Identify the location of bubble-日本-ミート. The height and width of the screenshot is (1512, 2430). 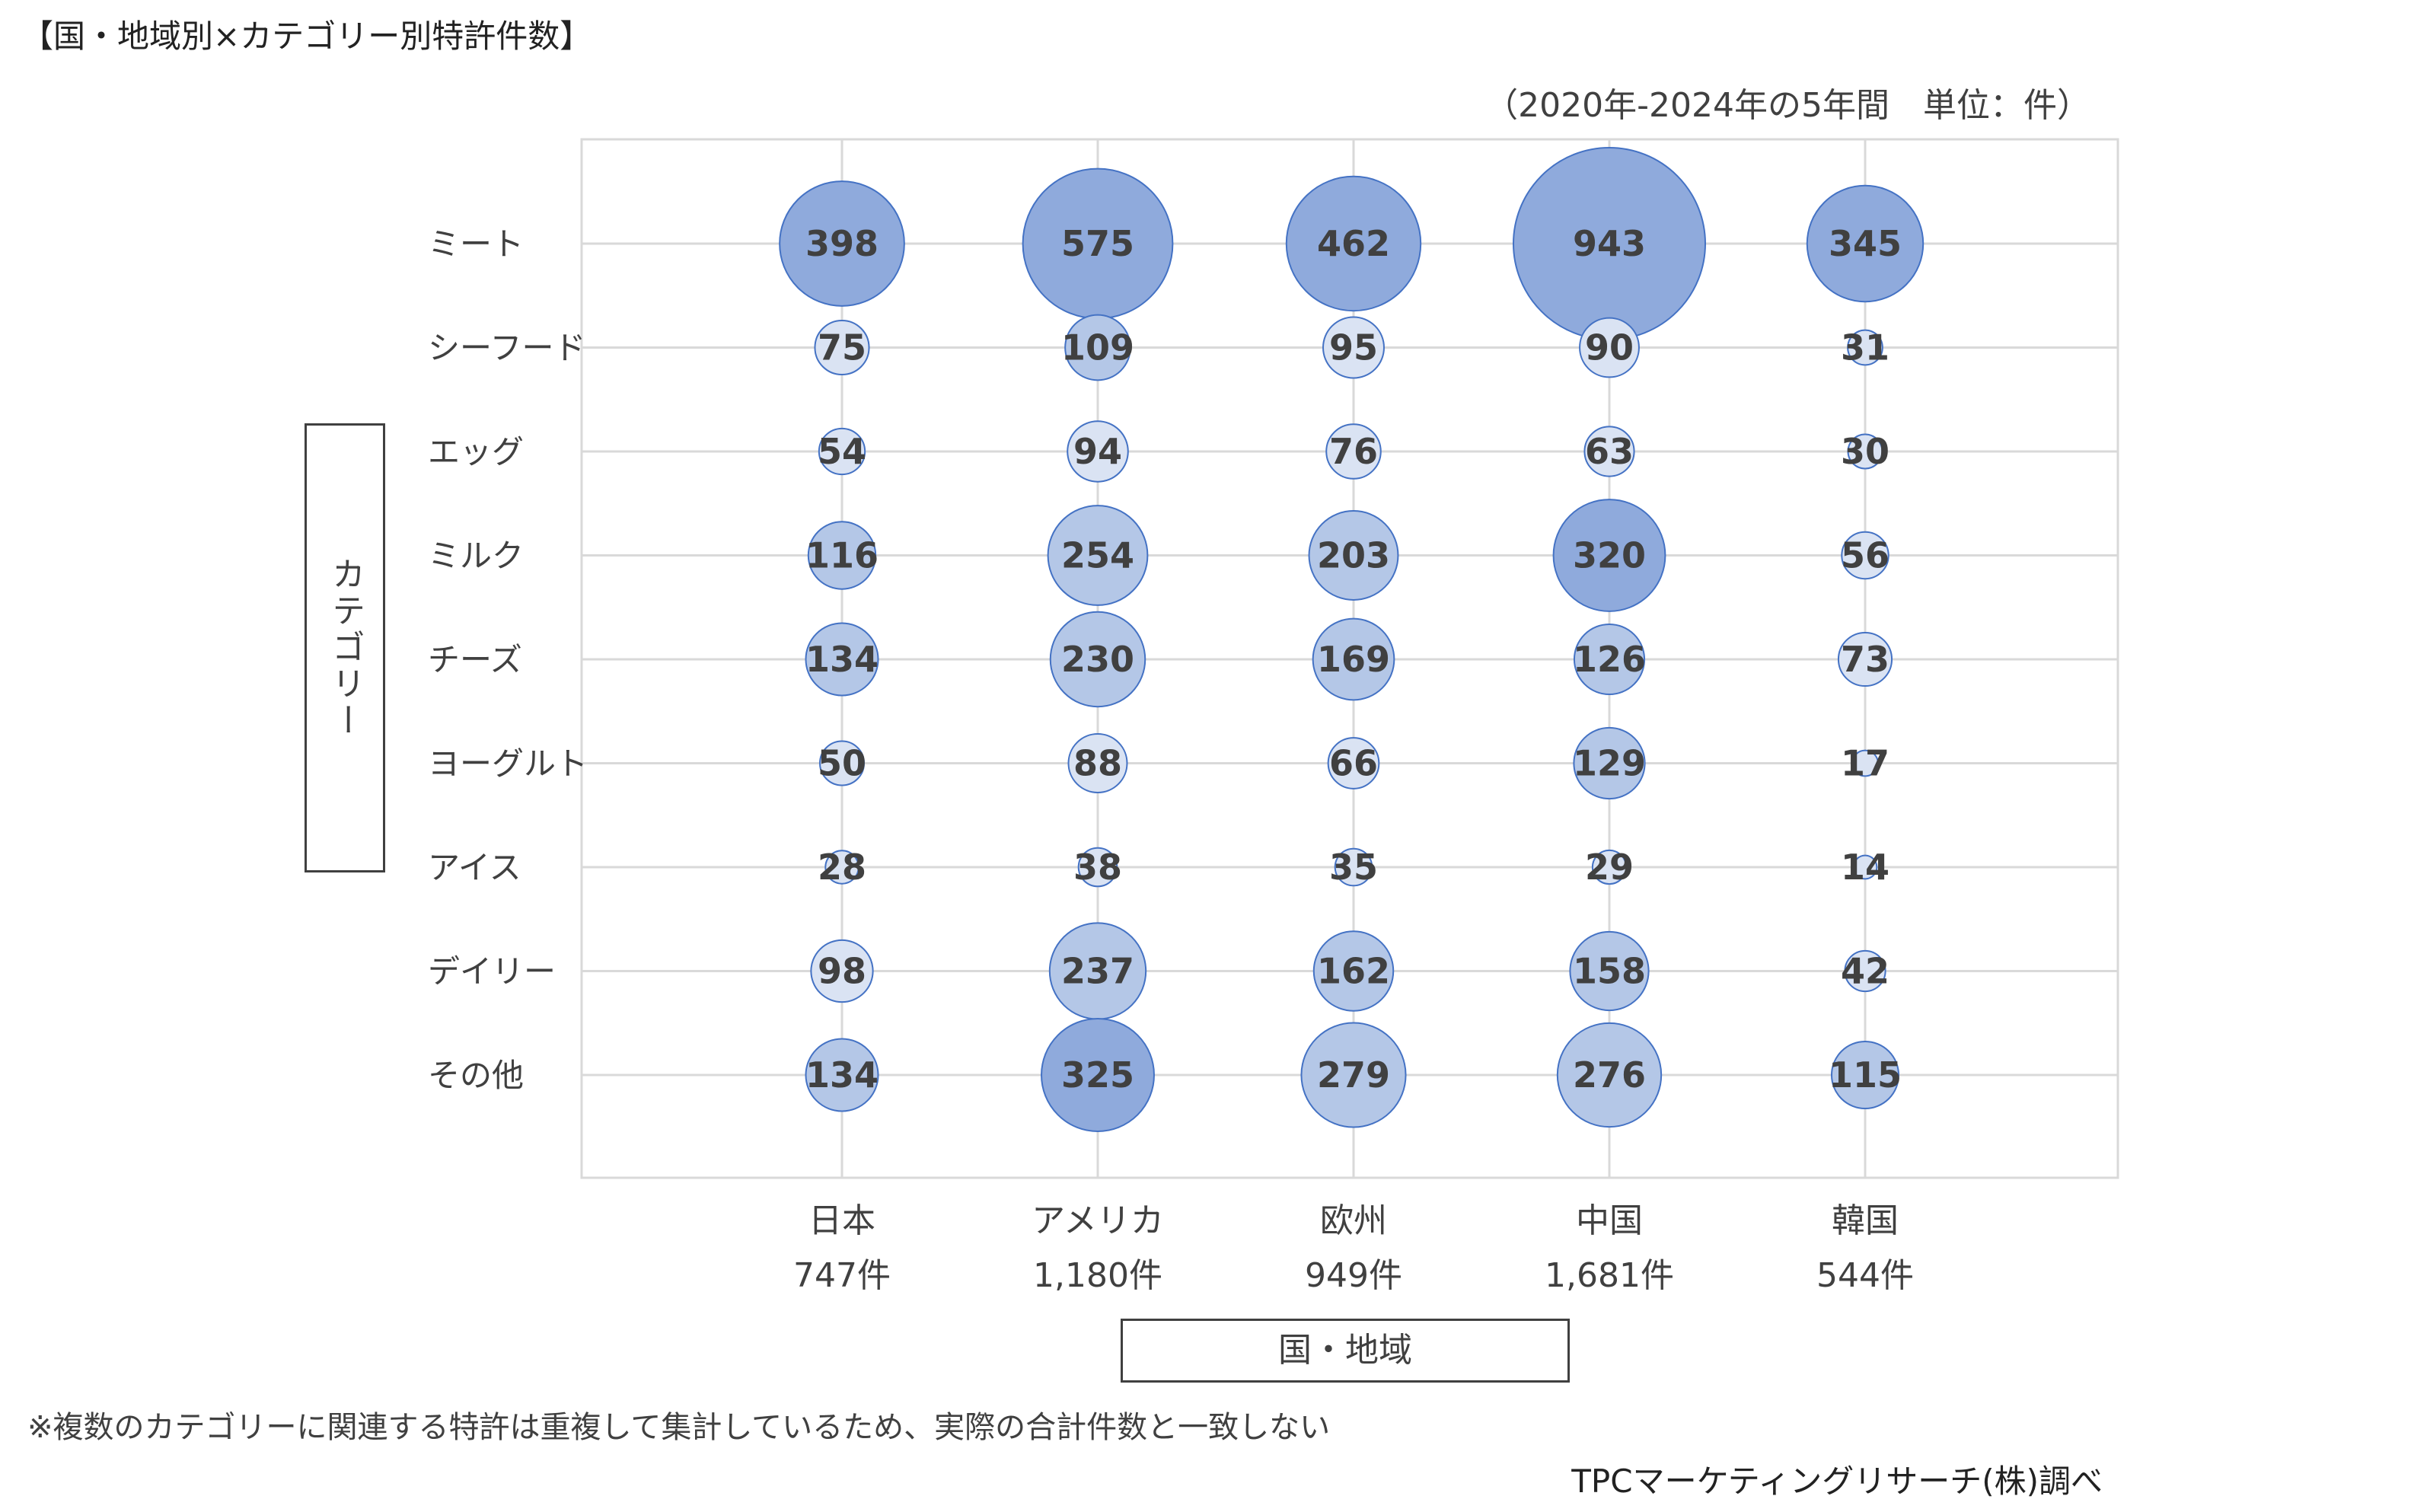
(842, 243).